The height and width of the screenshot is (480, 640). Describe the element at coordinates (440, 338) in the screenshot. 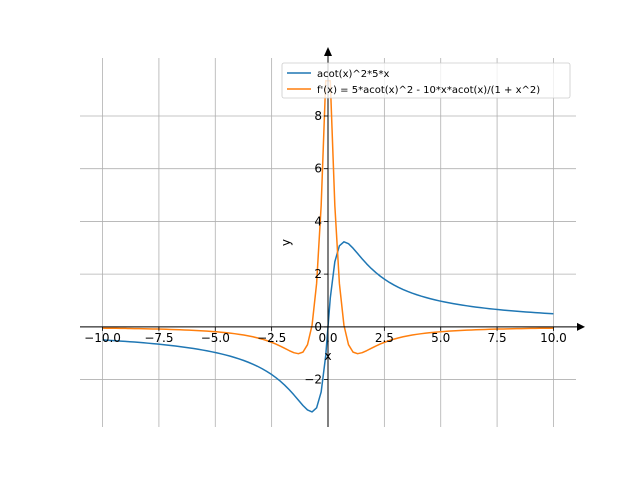

I see `x-tick-label: 5.0` at that location.